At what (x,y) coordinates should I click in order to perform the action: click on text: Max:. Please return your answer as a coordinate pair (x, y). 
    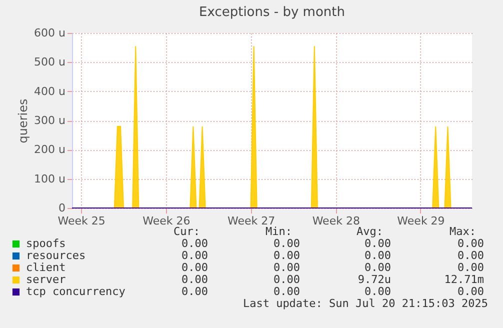
    Looking at the image, I should click on (463, 231).